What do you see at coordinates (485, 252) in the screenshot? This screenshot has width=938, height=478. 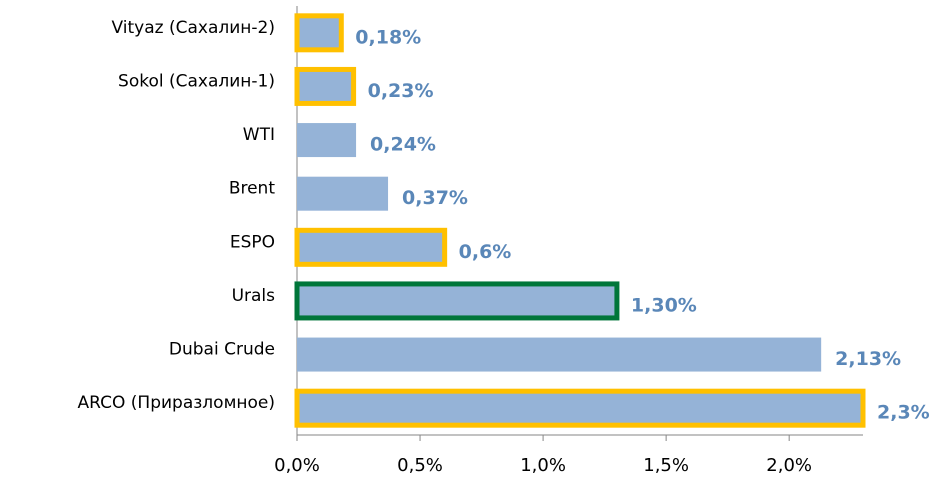 I see `value-label: 0,6%` at bounding box center [485, 252].